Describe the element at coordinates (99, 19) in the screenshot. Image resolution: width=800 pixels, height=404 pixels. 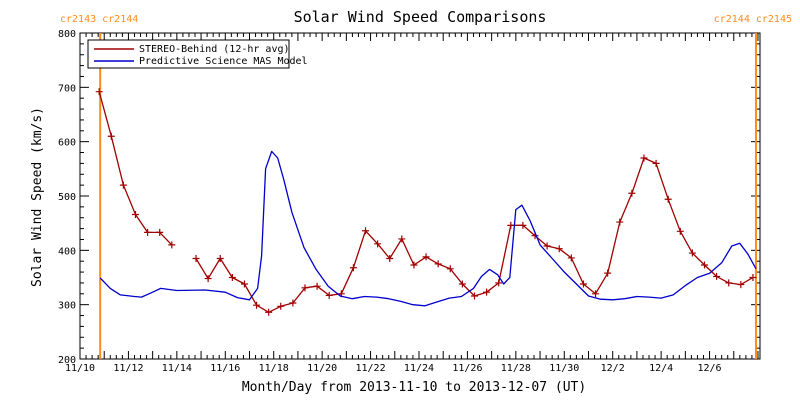
I see `carrington-marker-label: cr2143 cr2144` at that location.